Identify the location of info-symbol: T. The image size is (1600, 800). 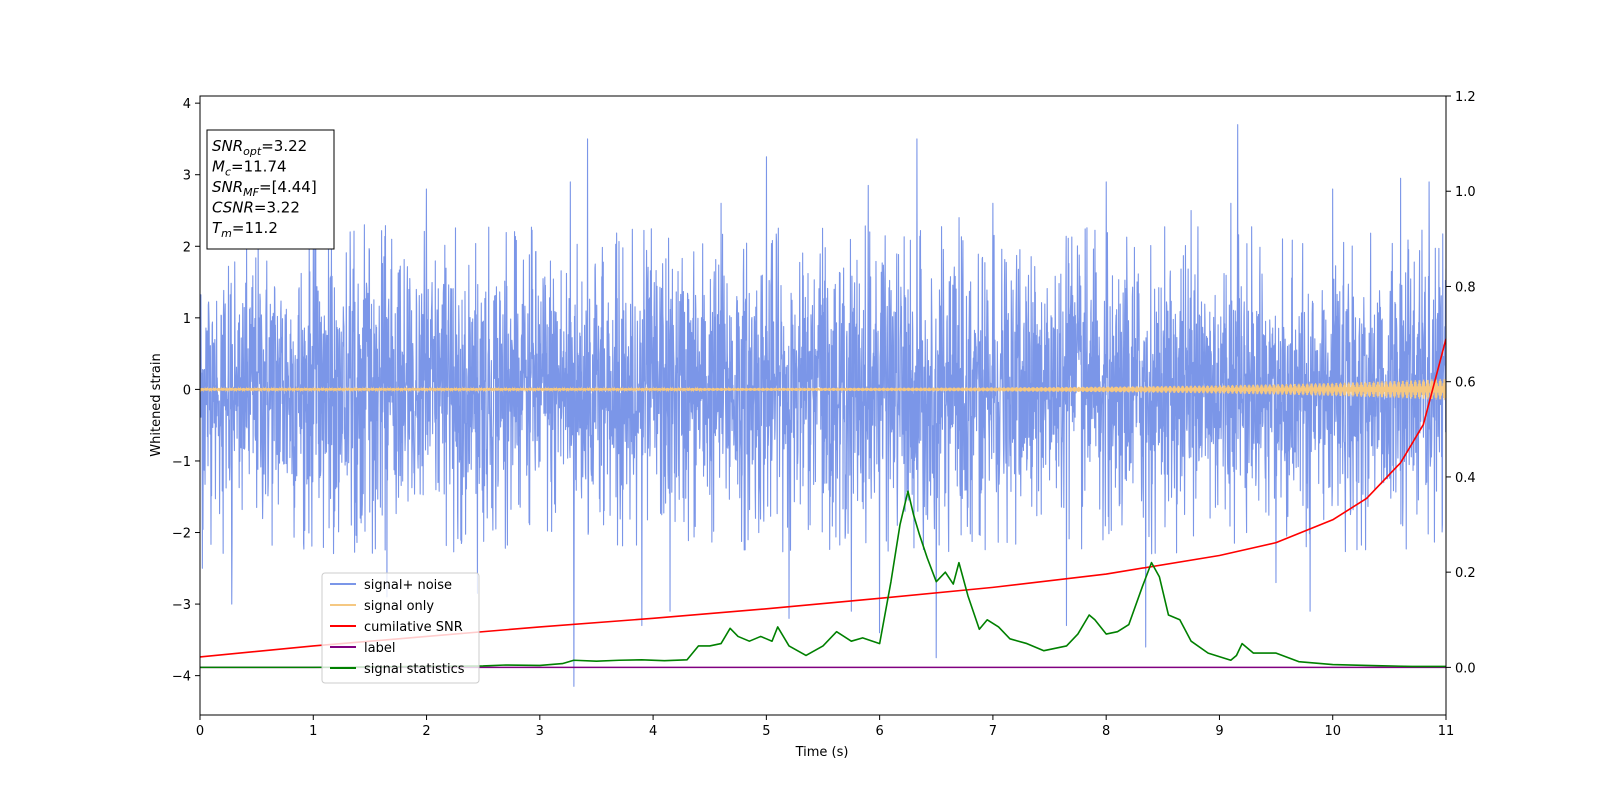
(217, 228).